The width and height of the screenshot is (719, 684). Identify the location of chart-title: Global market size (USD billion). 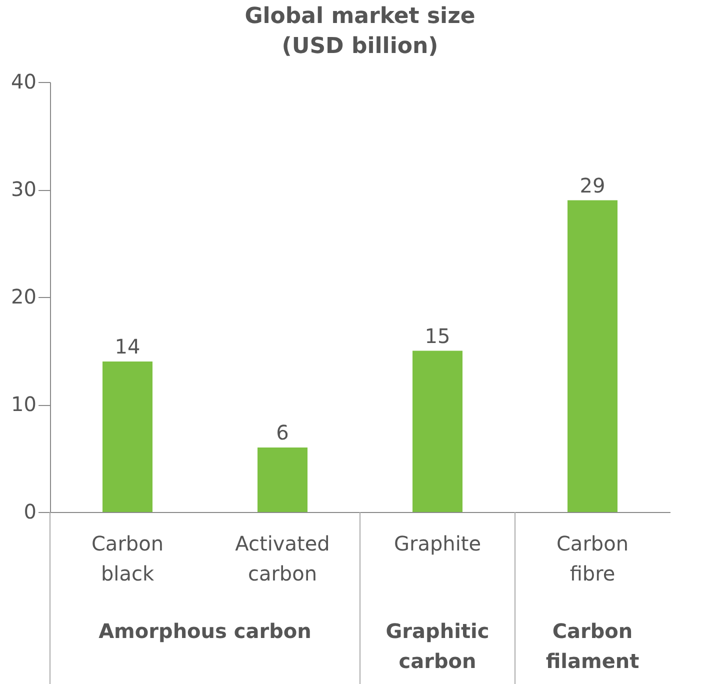
(360, 31).